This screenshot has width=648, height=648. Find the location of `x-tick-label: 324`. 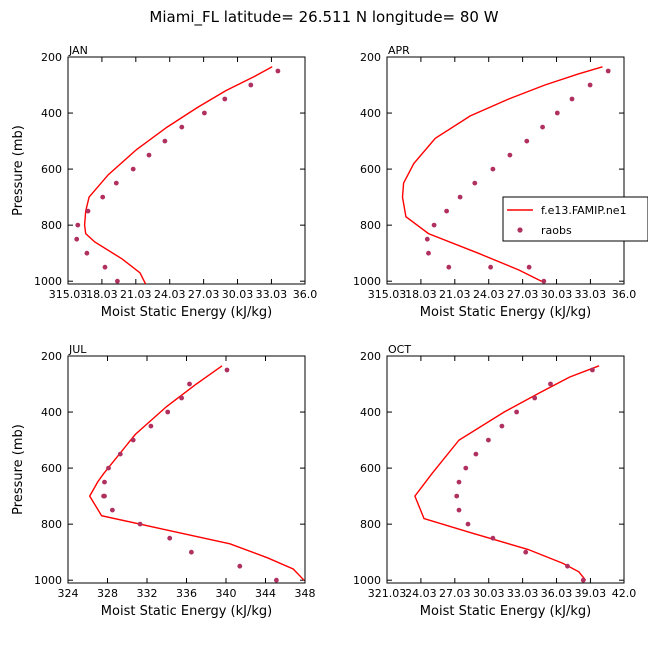

x-tick-label: 324 is located at coordinates (68, 593).